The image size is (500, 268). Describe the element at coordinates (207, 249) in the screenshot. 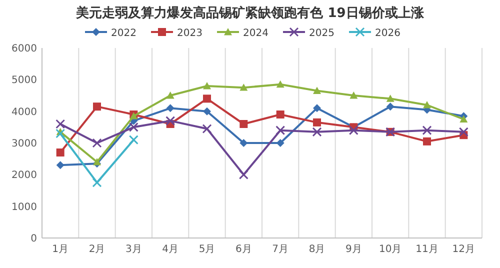

I see `x-tick-label: 5月` at that location.